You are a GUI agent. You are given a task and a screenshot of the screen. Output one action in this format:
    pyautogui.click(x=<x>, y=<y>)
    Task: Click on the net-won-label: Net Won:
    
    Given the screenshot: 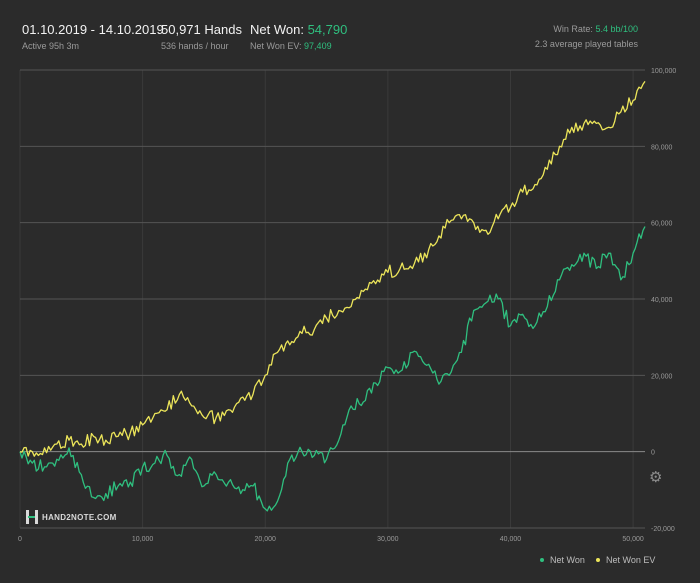 What is the action you would take?
    pyautogui.click(x=277, y=29)
    